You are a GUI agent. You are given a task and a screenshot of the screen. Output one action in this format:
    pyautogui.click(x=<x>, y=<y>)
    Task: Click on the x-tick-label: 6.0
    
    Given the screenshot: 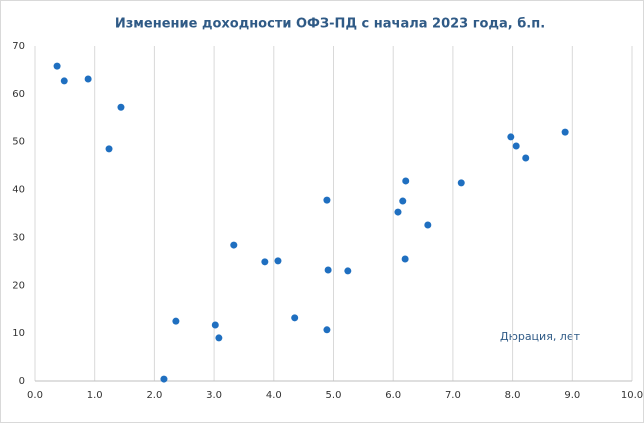 What is the action you would take?
    pyautogui.click(x=393, y=395)
    